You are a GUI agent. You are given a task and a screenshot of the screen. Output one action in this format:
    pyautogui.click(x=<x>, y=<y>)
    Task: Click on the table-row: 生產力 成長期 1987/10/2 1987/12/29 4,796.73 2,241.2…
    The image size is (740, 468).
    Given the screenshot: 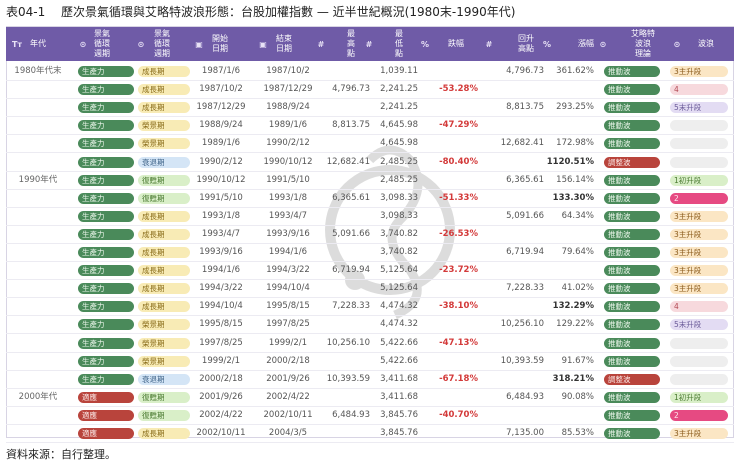 What is the action you would take?
    pyautogui.click(x=370, y=90)
    